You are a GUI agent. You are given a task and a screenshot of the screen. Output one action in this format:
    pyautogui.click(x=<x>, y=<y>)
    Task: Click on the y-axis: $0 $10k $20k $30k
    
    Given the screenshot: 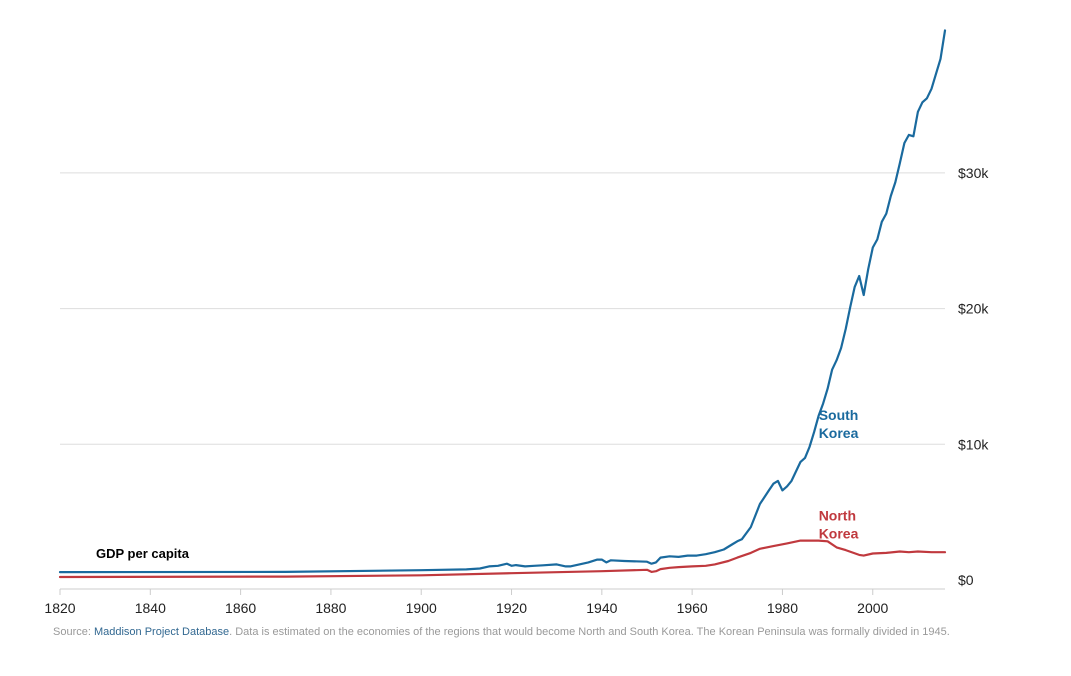 What is the action you would take?
    pyautogui.click(x=973, y=376)
    